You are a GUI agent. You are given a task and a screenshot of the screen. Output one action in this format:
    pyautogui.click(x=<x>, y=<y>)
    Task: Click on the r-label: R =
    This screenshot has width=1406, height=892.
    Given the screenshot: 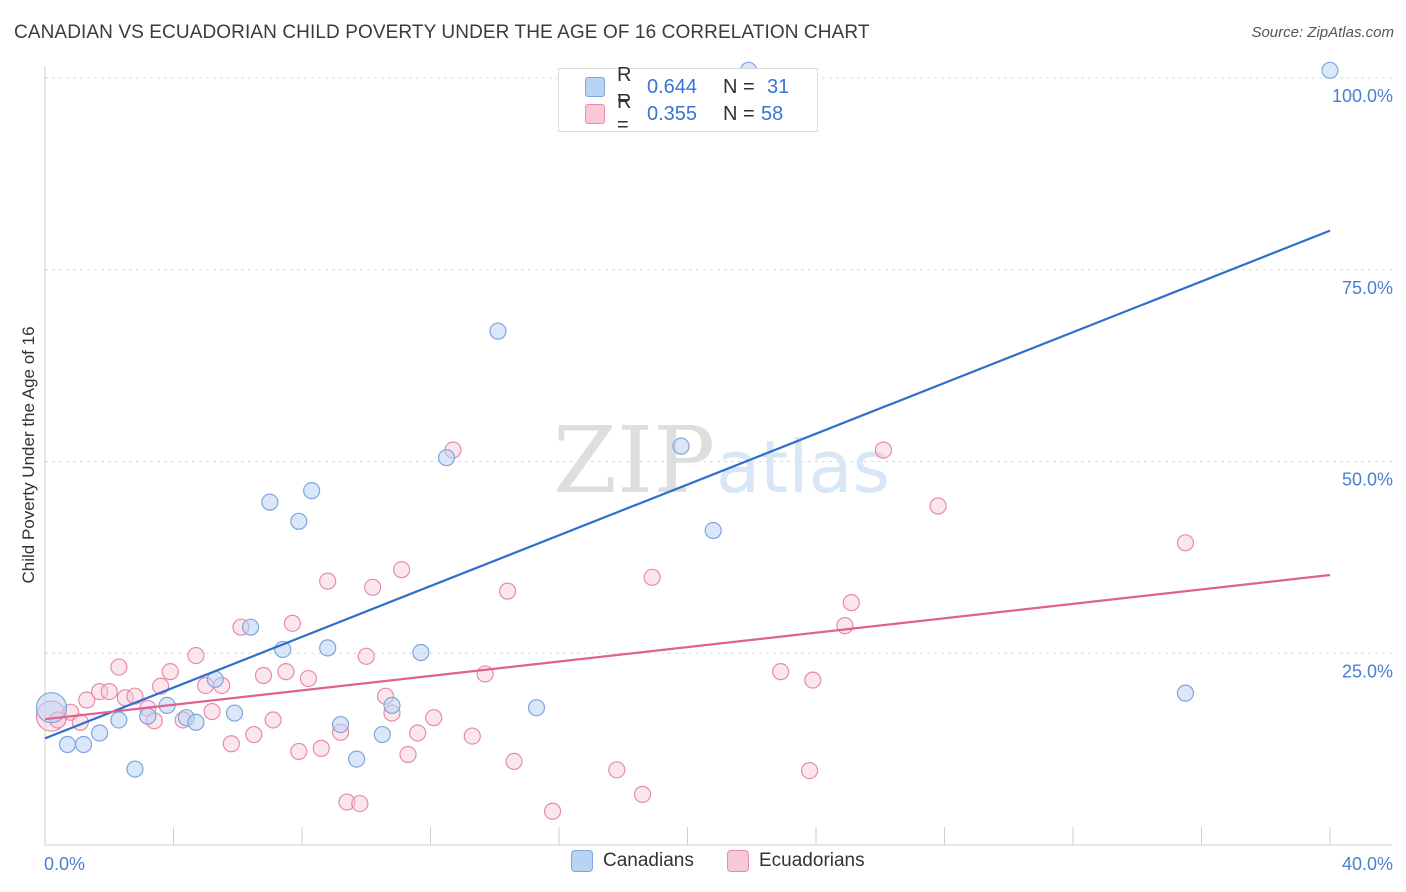 What is the action you would take?
    pyautogui.click(x=624, y=113)
    